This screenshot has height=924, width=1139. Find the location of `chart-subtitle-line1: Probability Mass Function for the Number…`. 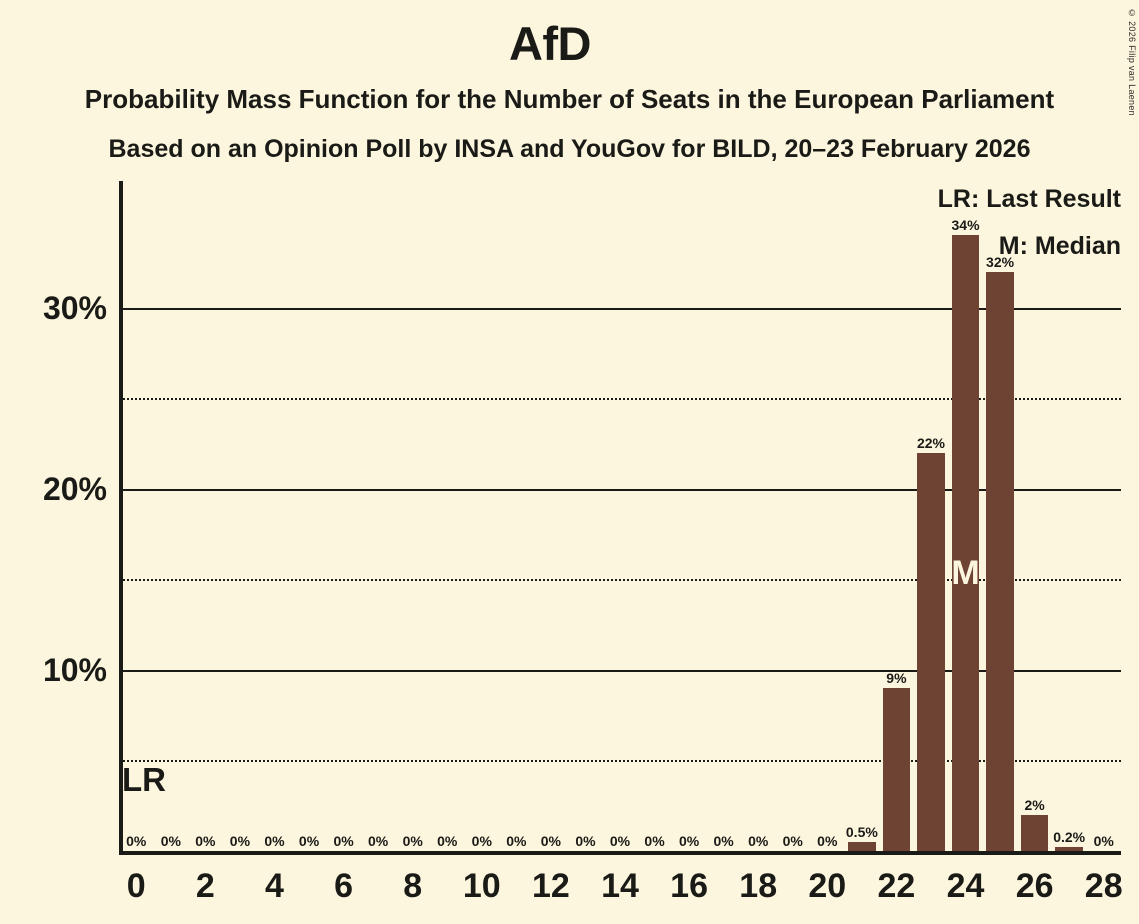

chart-subtitle-line1: Probability Mass Function for the Number… is located at coordinates (569, 99).